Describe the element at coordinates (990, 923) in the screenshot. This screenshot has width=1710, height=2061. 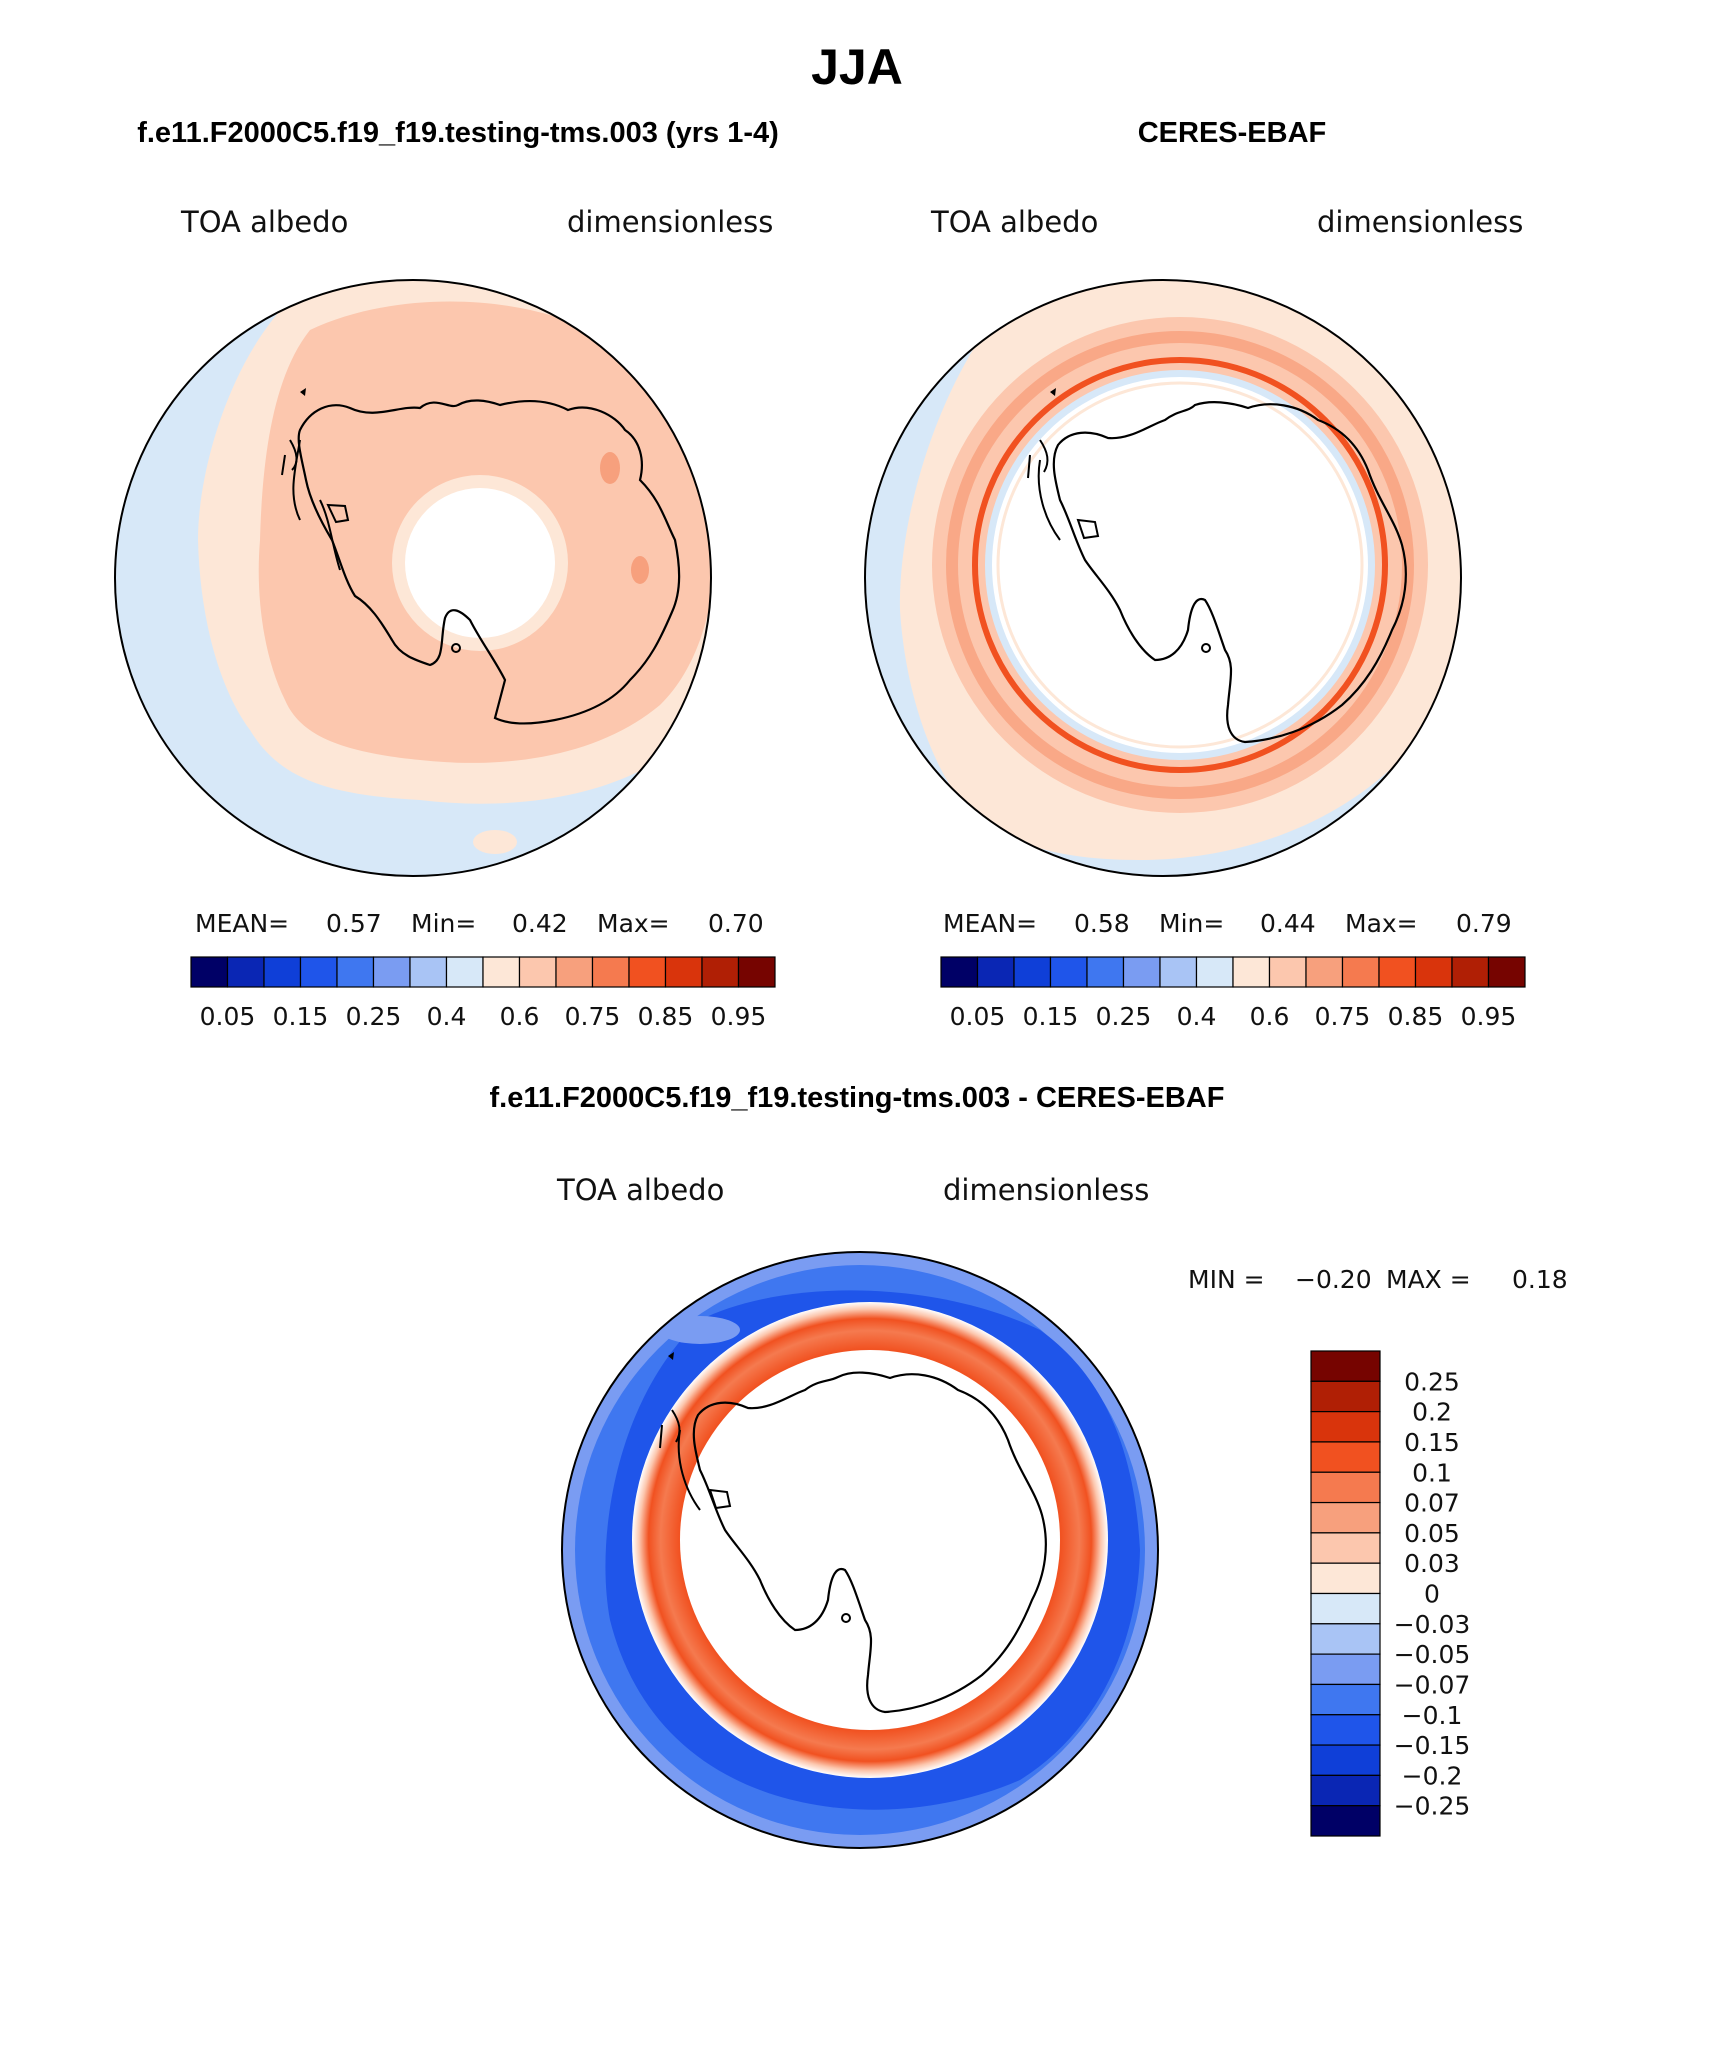
I see `obs-mean-label: MEAN=` at that location.